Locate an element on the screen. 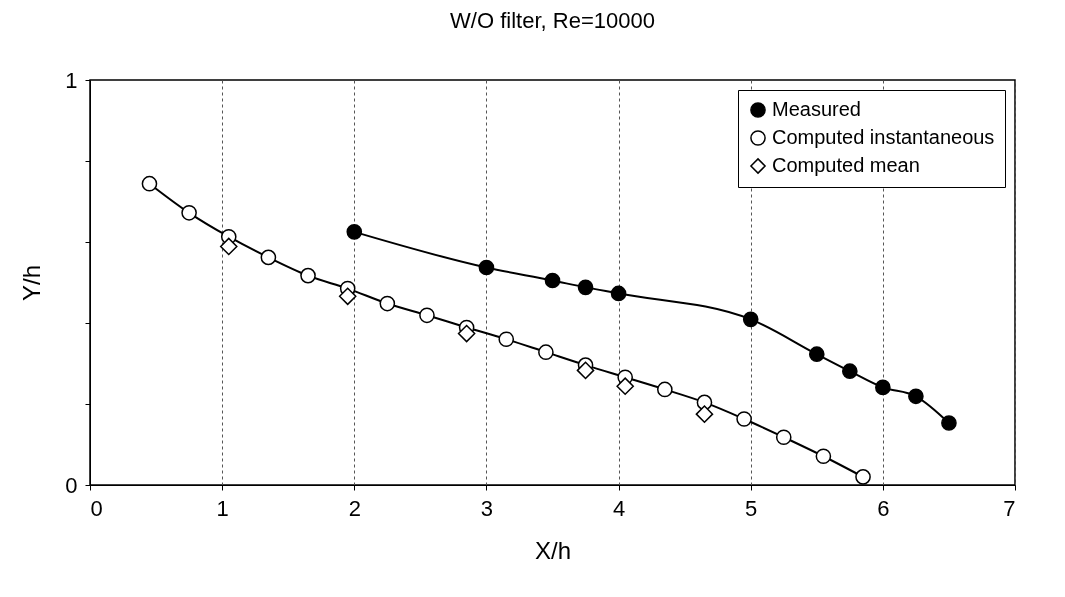 Image resolution: width=1065 pixels, height=597 pixels. x-tick-label: 6 is located at coordinates (883, 508).